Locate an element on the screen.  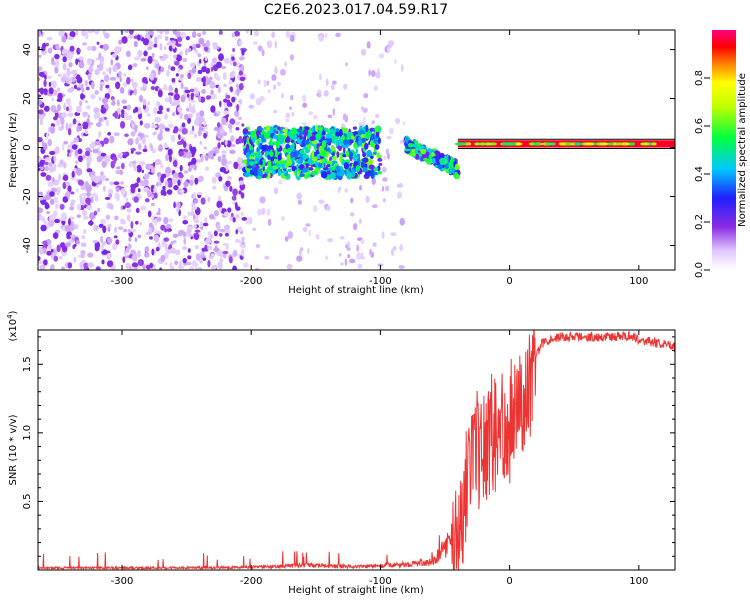
snr-x-tick-label: -300 is located at coordinates (122, 581).